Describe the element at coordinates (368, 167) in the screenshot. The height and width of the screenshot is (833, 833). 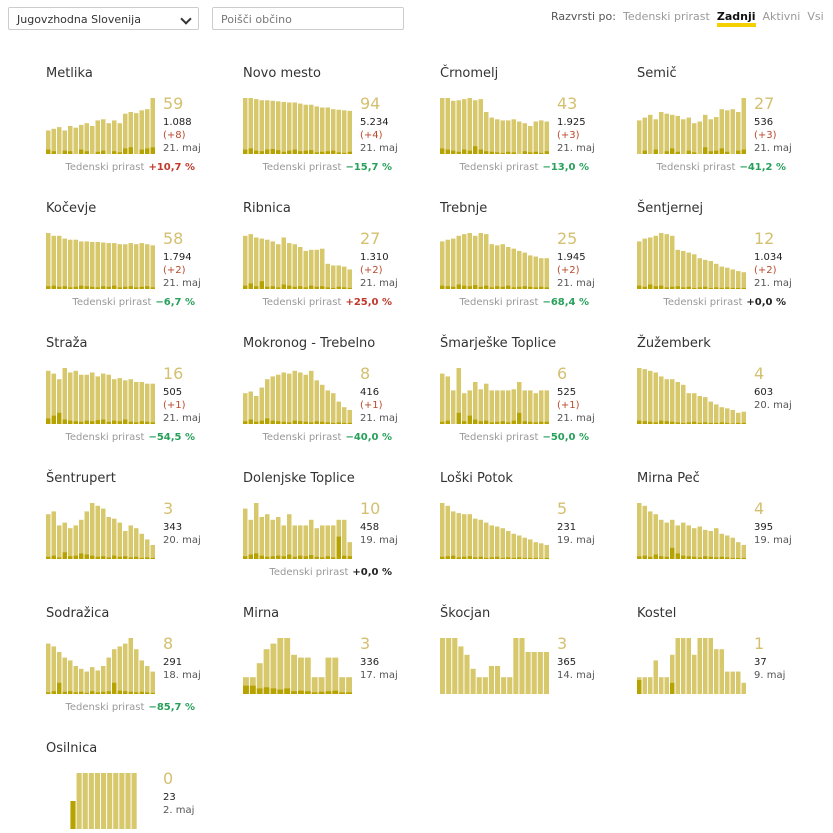
I see `growth-value: −15,7 %` at that location.